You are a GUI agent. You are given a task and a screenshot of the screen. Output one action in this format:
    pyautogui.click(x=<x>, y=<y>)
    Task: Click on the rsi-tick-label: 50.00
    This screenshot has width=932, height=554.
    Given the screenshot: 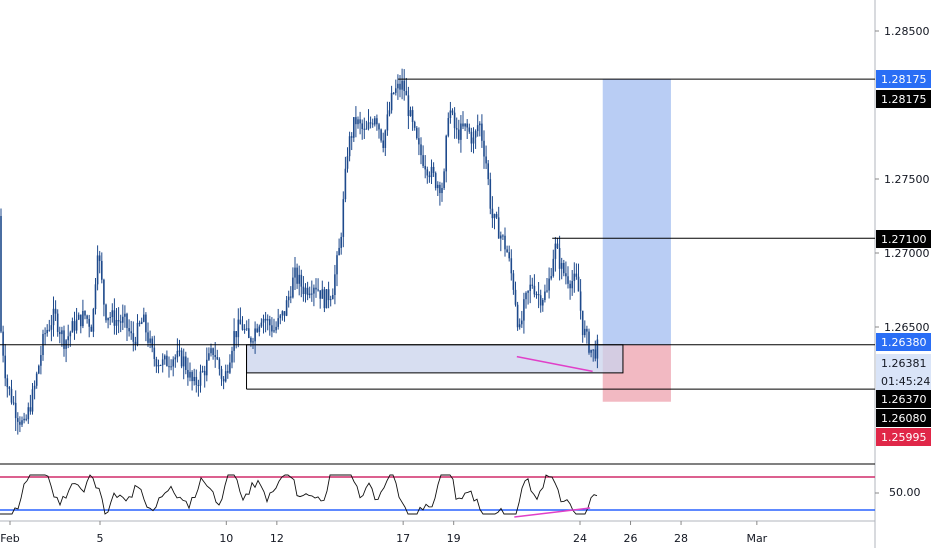 What is the action you would take?
    pyautogui.click(x=905, y=492)
    